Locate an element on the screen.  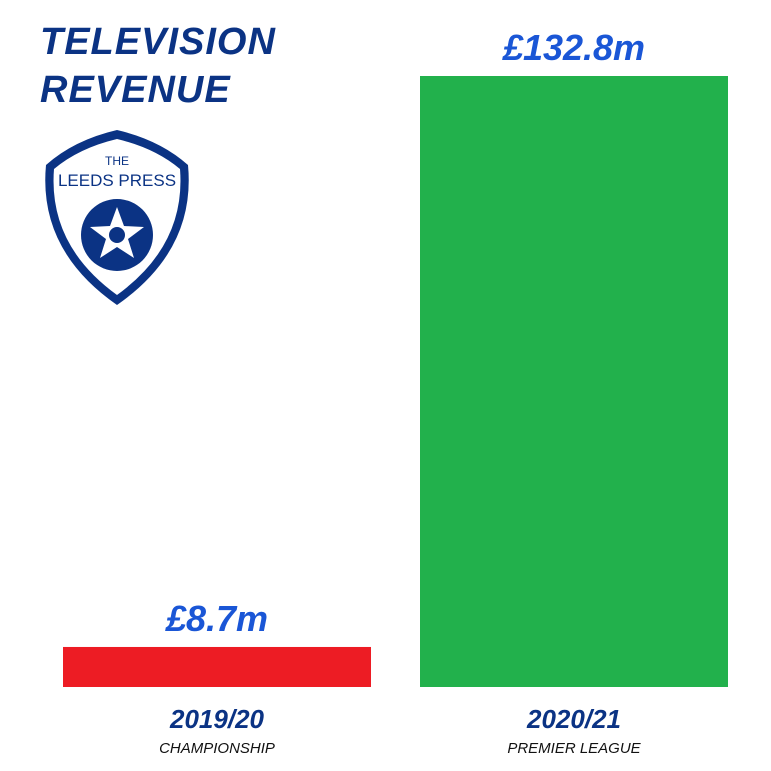
logo-center is located at coordinates (117, 235).